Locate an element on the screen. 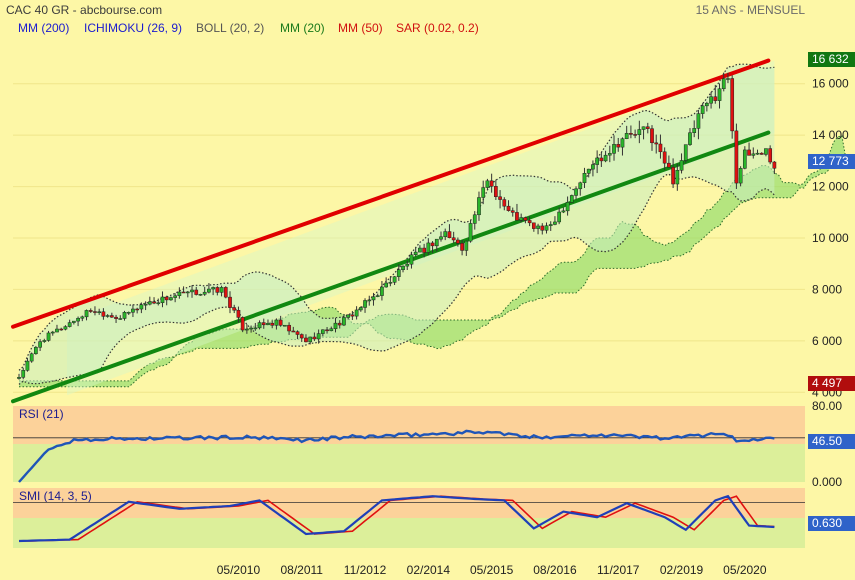 This screenshot has width=855, height=580. x-tick-label: 08/2016 is located at coordinates (555, 570).